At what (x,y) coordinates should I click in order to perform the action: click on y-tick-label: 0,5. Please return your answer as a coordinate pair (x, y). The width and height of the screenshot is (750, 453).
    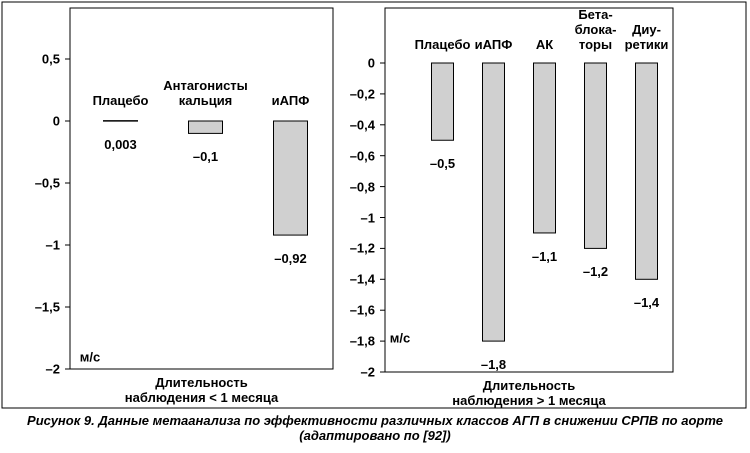
    Looking at the image, I should click on (50, 59).